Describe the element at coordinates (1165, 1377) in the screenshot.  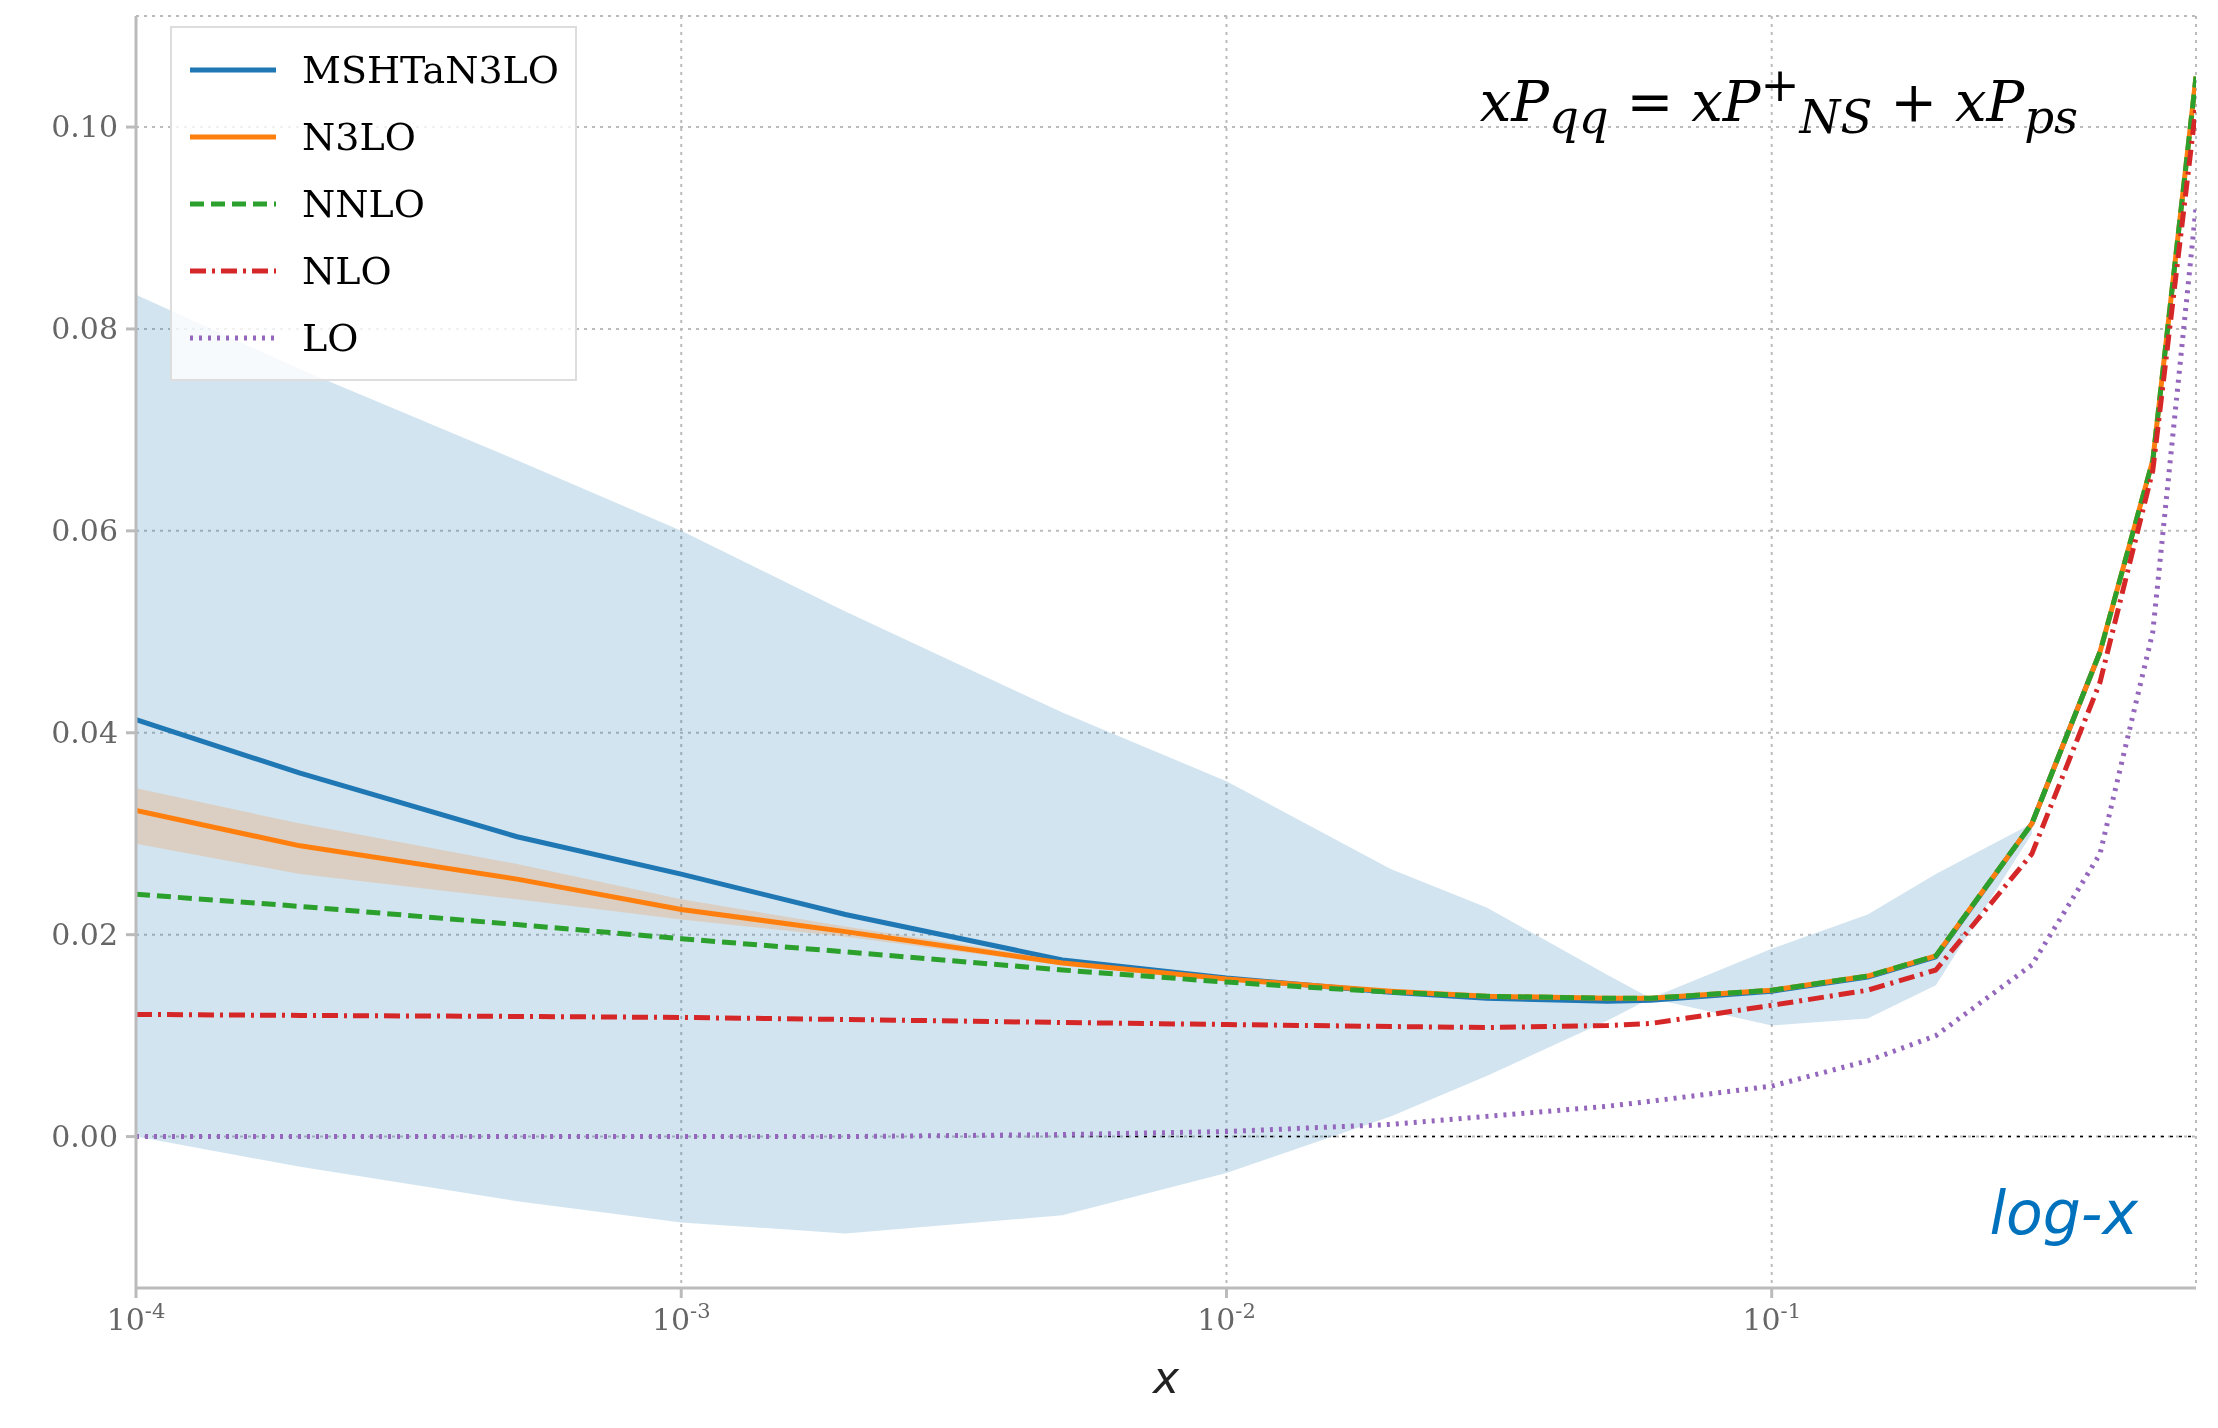
I see `x-axis-title: x` at that location.